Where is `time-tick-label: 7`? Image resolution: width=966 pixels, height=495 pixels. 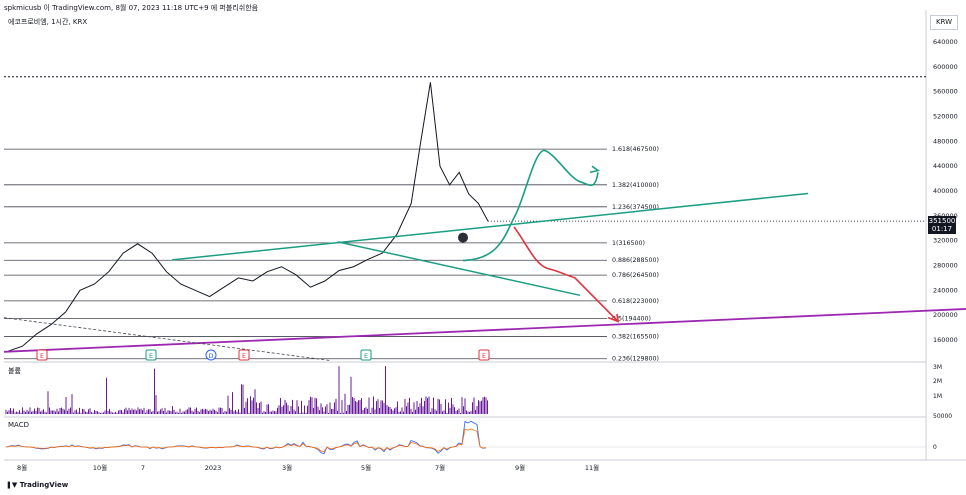
time-tick-label: 7 is located at coordinates (143, 468).